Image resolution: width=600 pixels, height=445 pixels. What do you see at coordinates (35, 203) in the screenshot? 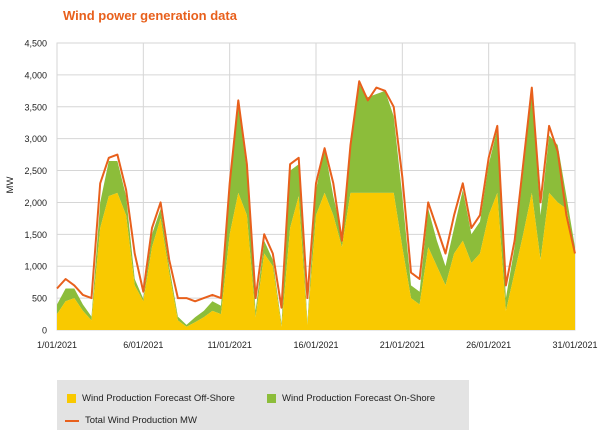
I see `y-tick-label: 2,000` at bounding box center [35, 203].